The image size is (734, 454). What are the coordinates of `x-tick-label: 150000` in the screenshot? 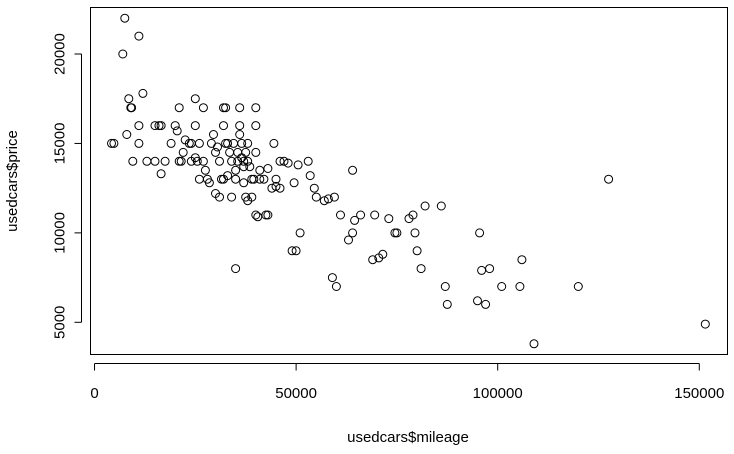 It's located at (699, 393).